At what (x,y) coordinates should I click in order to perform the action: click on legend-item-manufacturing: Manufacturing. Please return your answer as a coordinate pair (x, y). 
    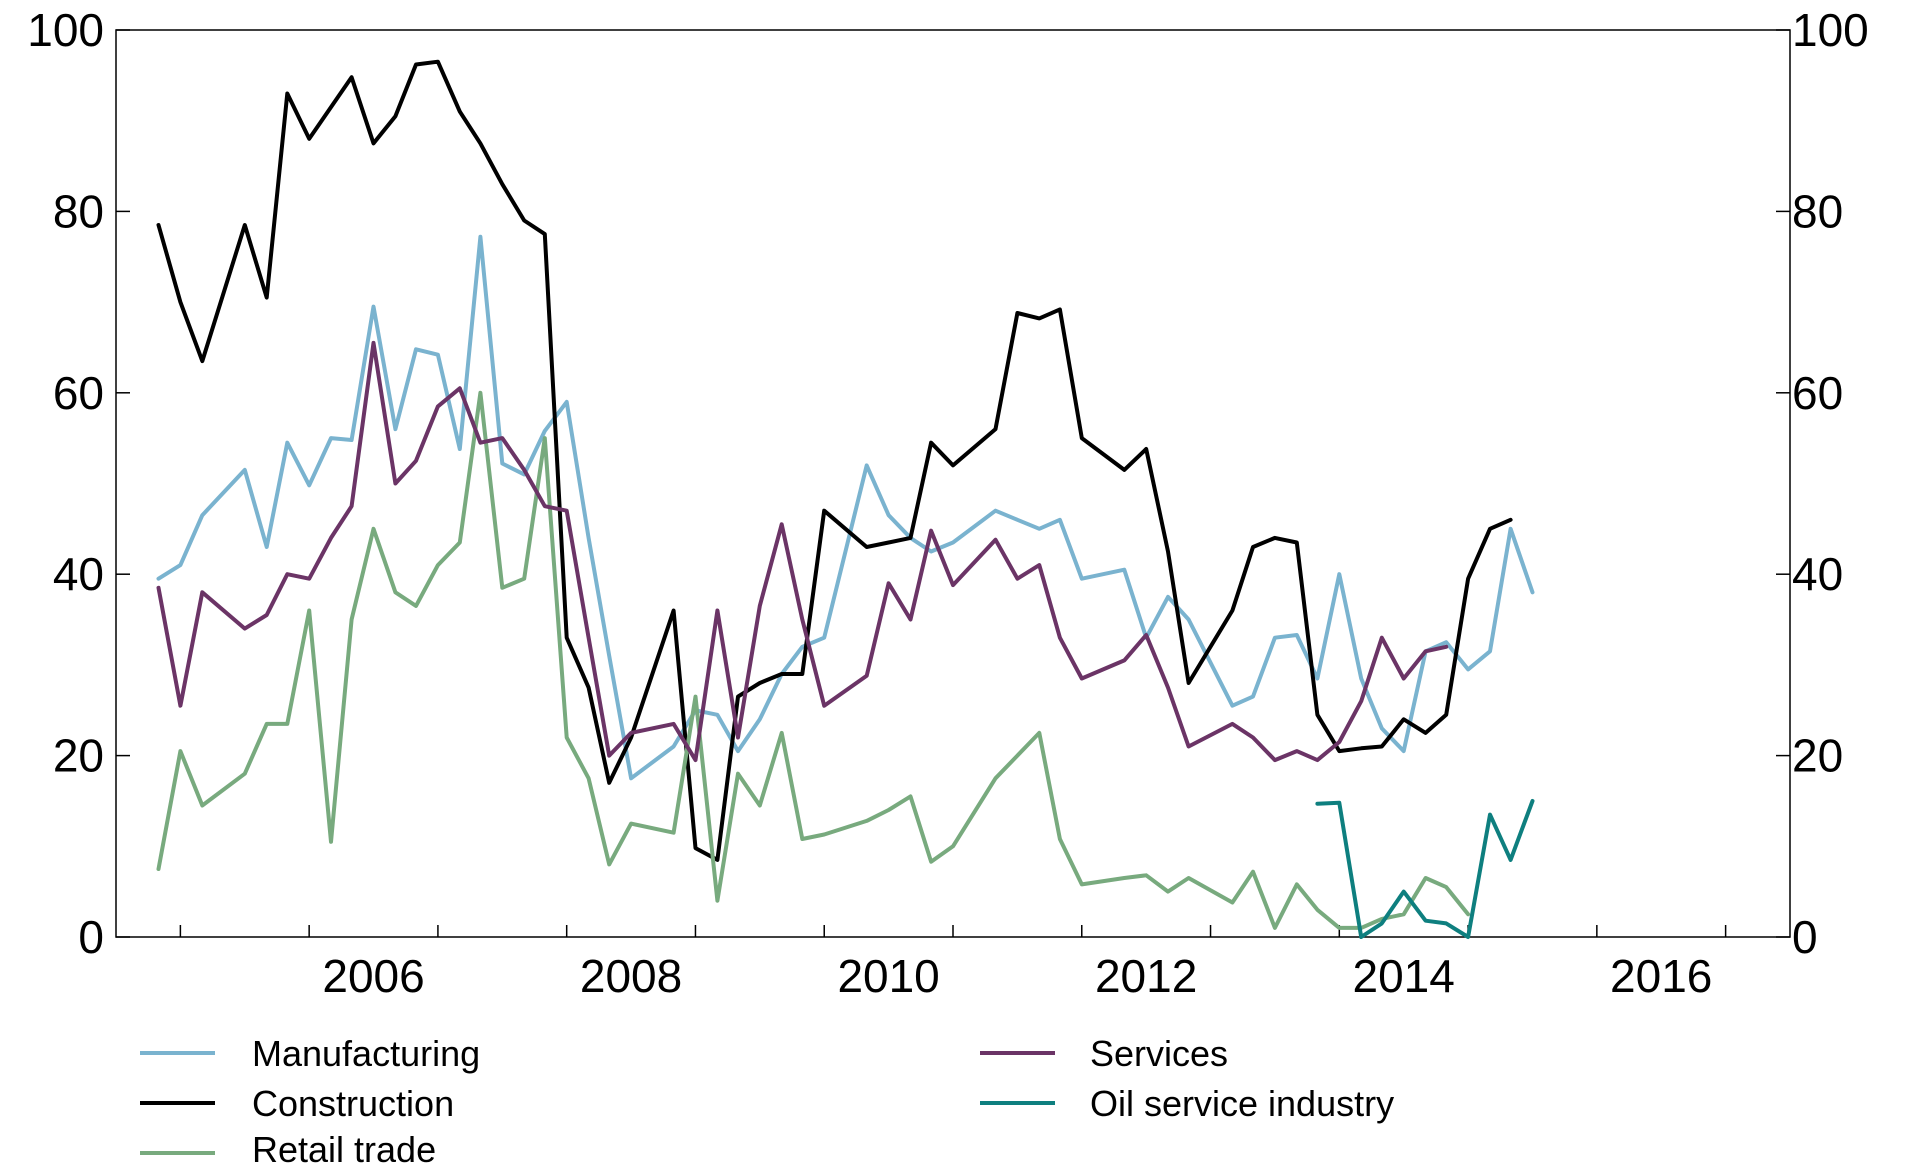
    Looking at the image, I should click on (310, 1053).